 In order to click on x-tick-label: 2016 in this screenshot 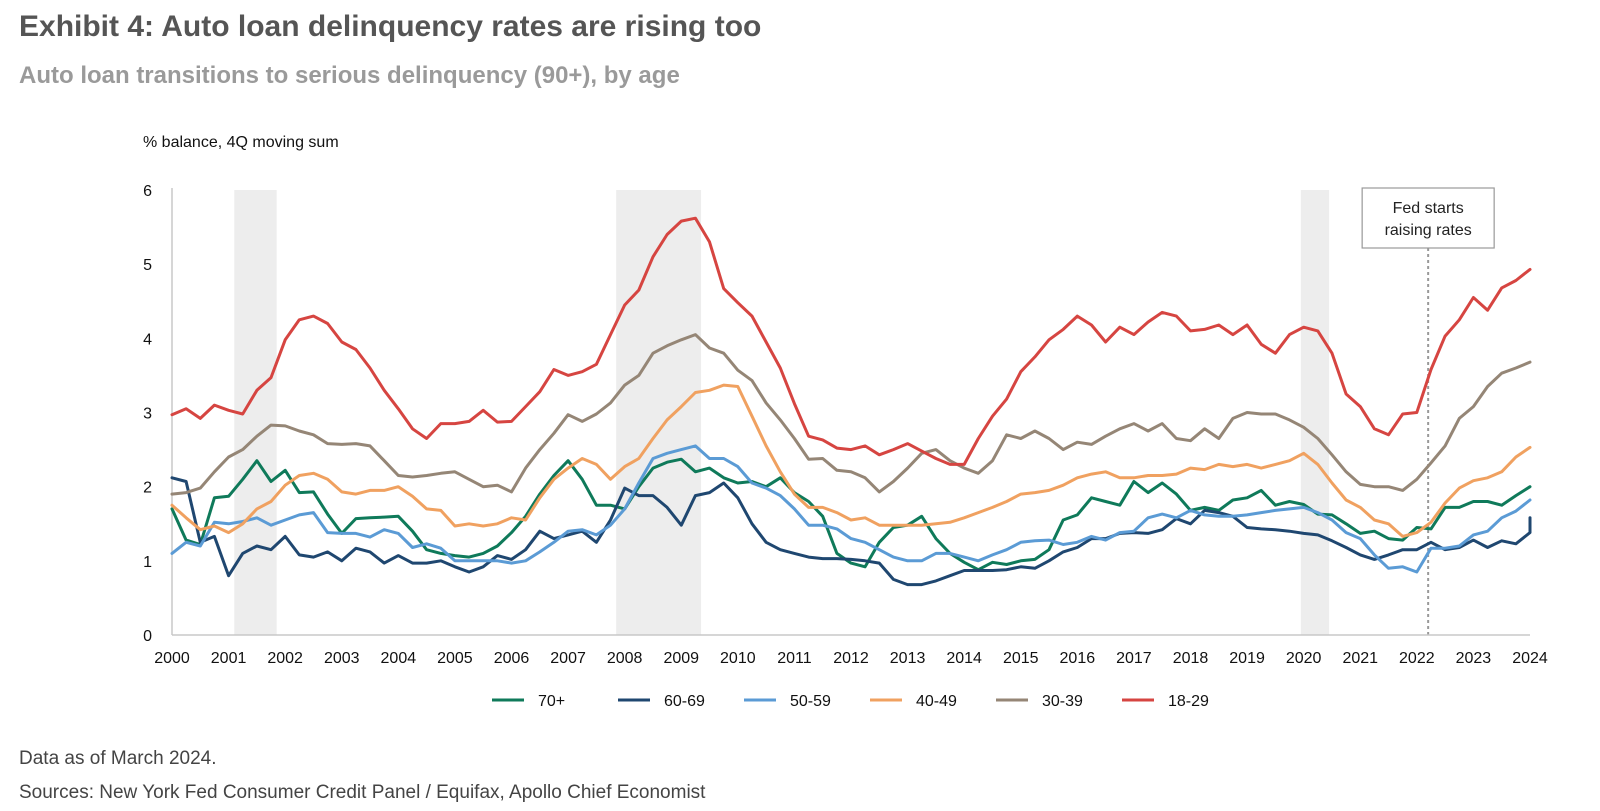, I will do `click(1078, 658)`.